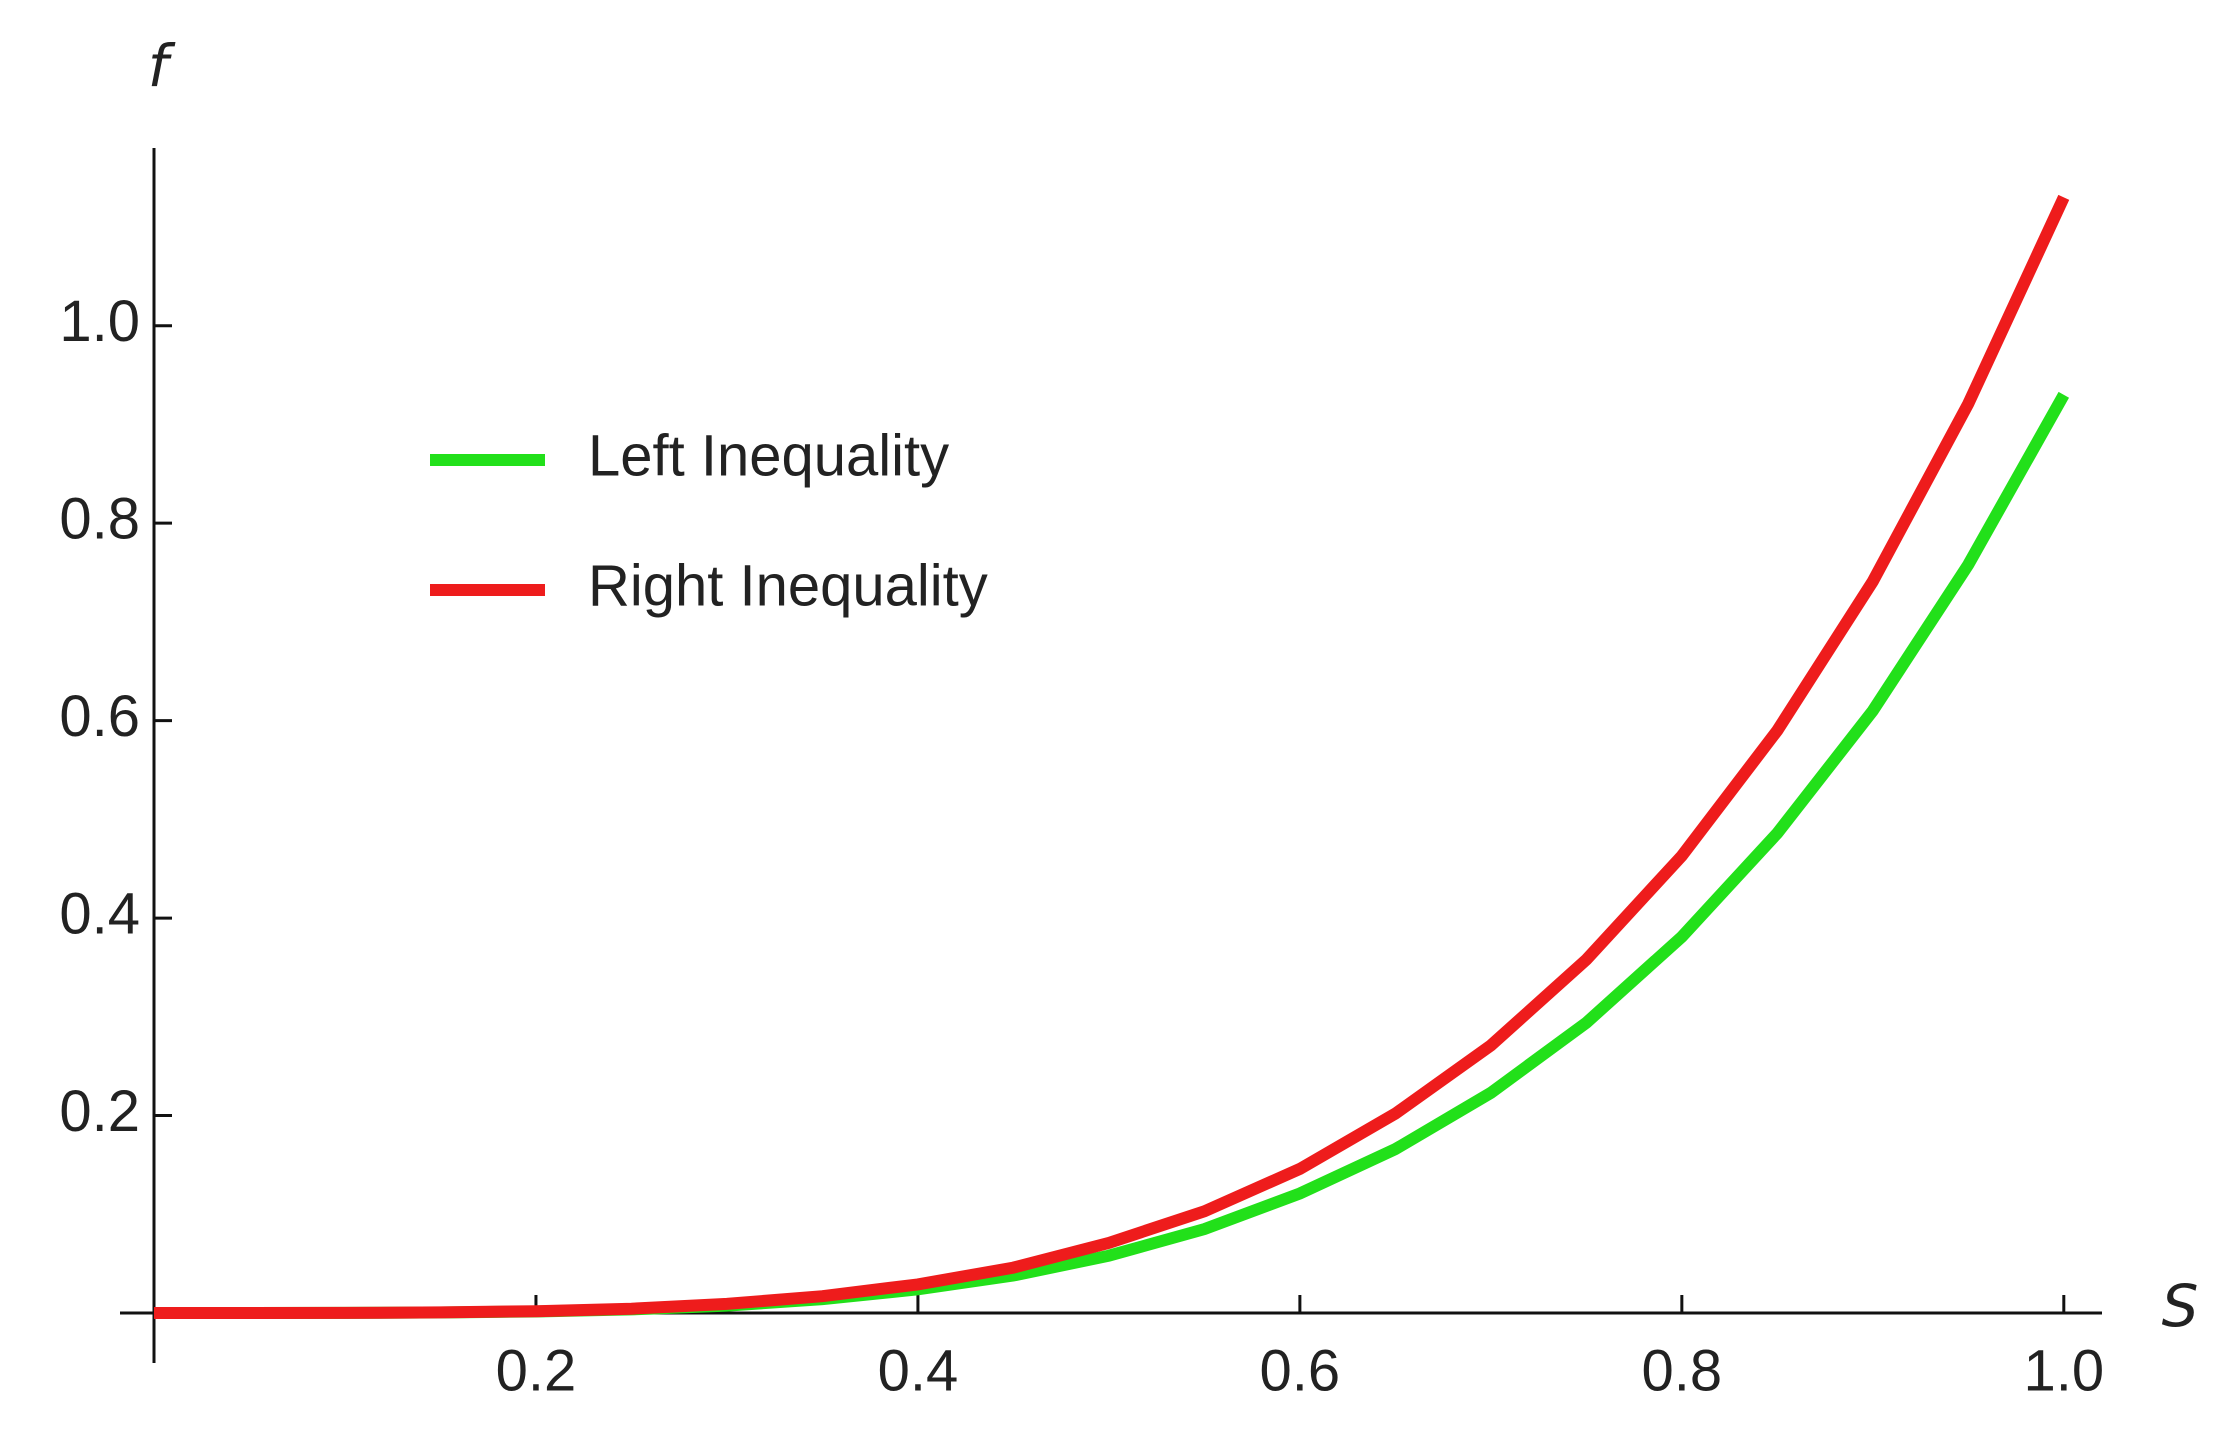 The height and width of the screenshot is (1432, 2230). I want to click on x-tick-label: 0.2, so click(536, 1370).